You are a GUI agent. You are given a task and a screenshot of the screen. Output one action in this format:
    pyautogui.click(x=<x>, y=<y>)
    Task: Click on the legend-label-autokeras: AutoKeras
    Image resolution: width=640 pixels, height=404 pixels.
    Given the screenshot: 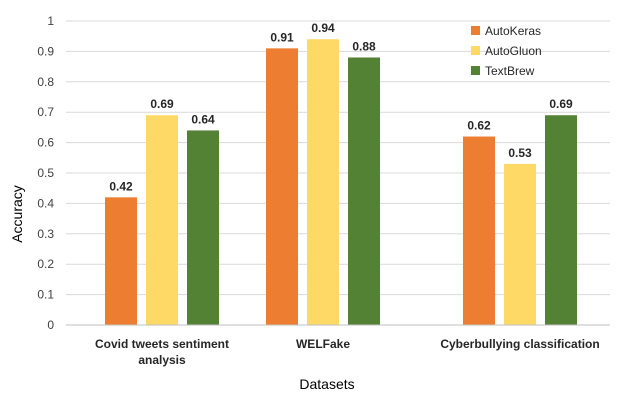 What is the action you would take?
    pyautogui.click(x=513, y=31)
    